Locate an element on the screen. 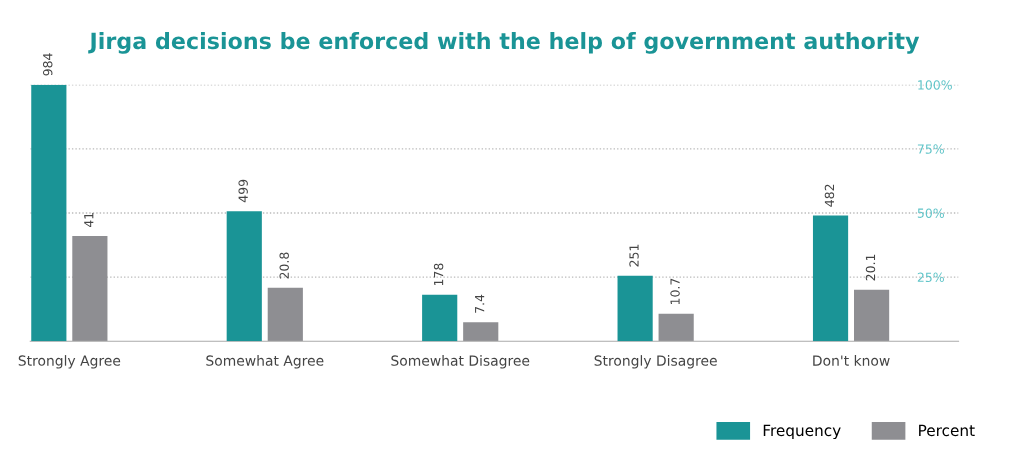 The width and height of the screenshot is (1009, 458). data-label: 7.4 is located at coordinates (480, 303).